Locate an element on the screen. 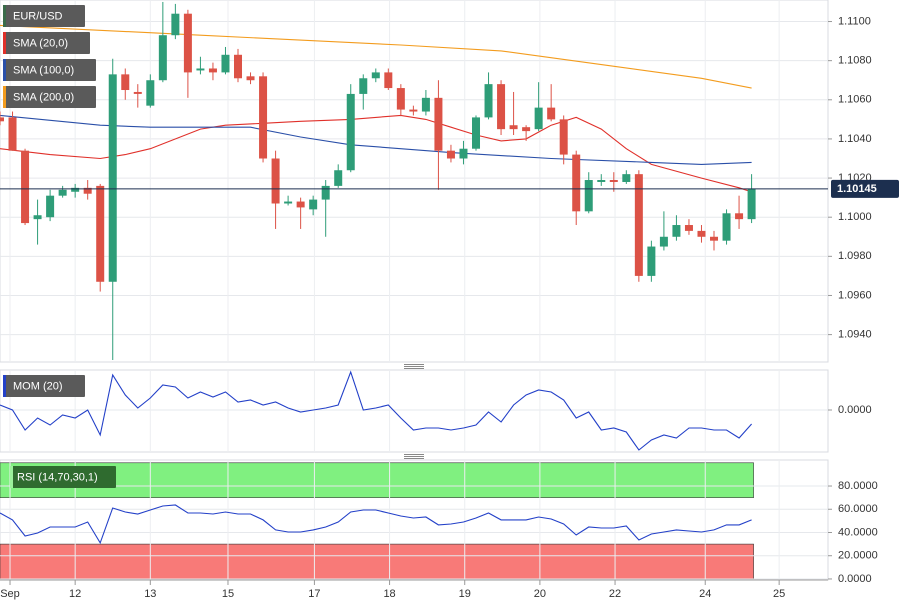 The width and height of the screenshot is (900, 606). x-tick-label: 15 is located at coordinates (228, 594).